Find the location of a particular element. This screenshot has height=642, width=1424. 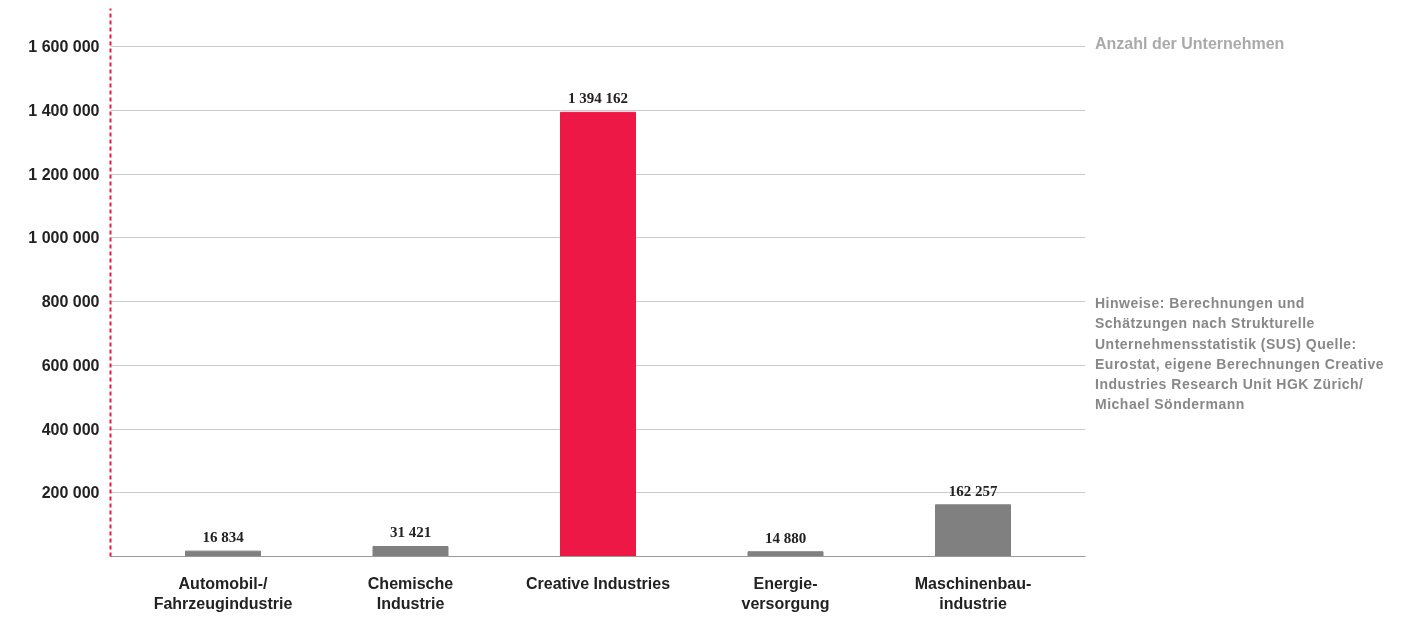

y-tick-label: 1 400 000 is located at coordinates (64, 110).